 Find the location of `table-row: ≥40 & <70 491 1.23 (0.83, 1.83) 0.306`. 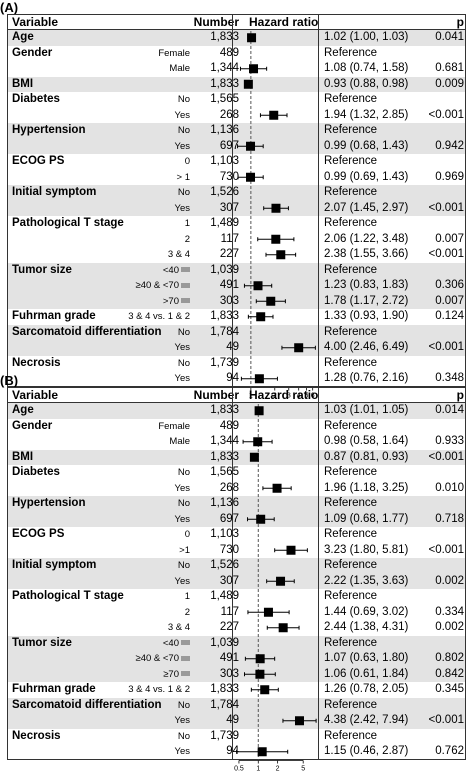

table-row: ≥40 & <70 491 1.23 (0.83, 1.83) 0.306 is located at coordinates (236, 286).